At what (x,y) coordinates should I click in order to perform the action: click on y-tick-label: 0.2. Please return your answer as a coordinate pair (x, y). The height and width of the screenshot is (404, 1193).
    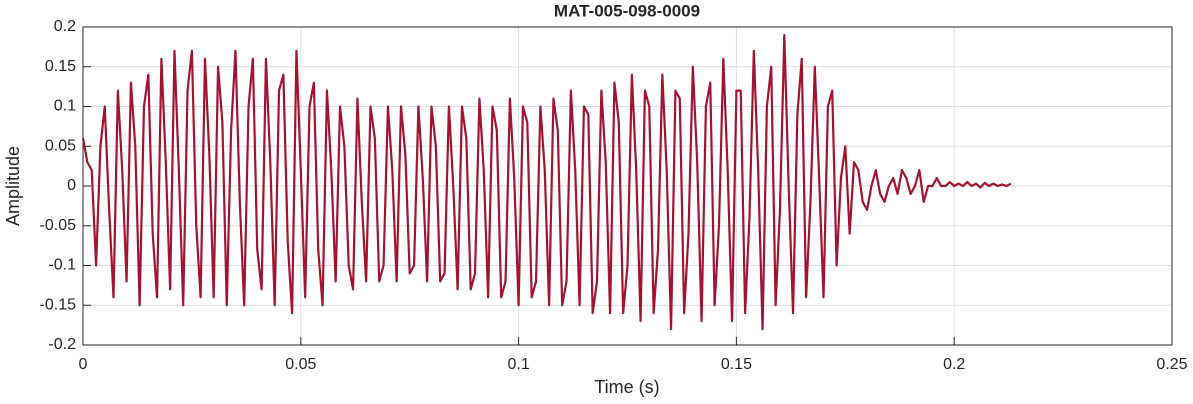
    Looking at the image, I should click on (65, 26).